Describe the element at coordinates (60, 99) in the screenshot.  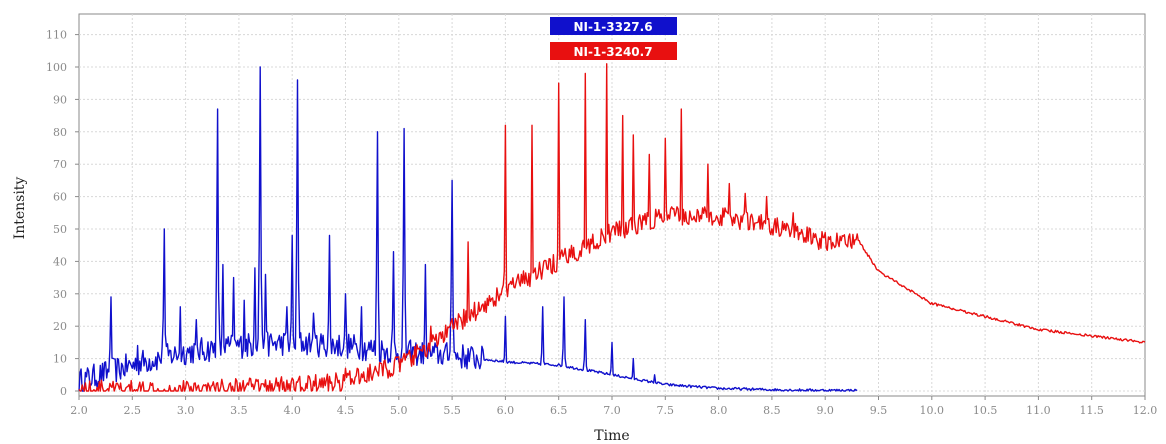
I see `y-tick-label: 90` at that location.